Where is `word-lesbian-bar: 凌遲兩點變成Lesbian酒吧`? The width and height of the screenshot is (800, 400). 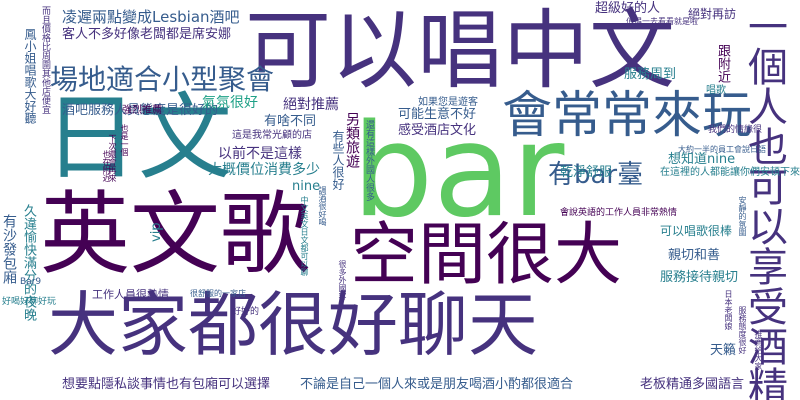
word-lesbian-bar: 凌遲兩點變成Lesbian酒吧 is located at coordinates (151, 17).